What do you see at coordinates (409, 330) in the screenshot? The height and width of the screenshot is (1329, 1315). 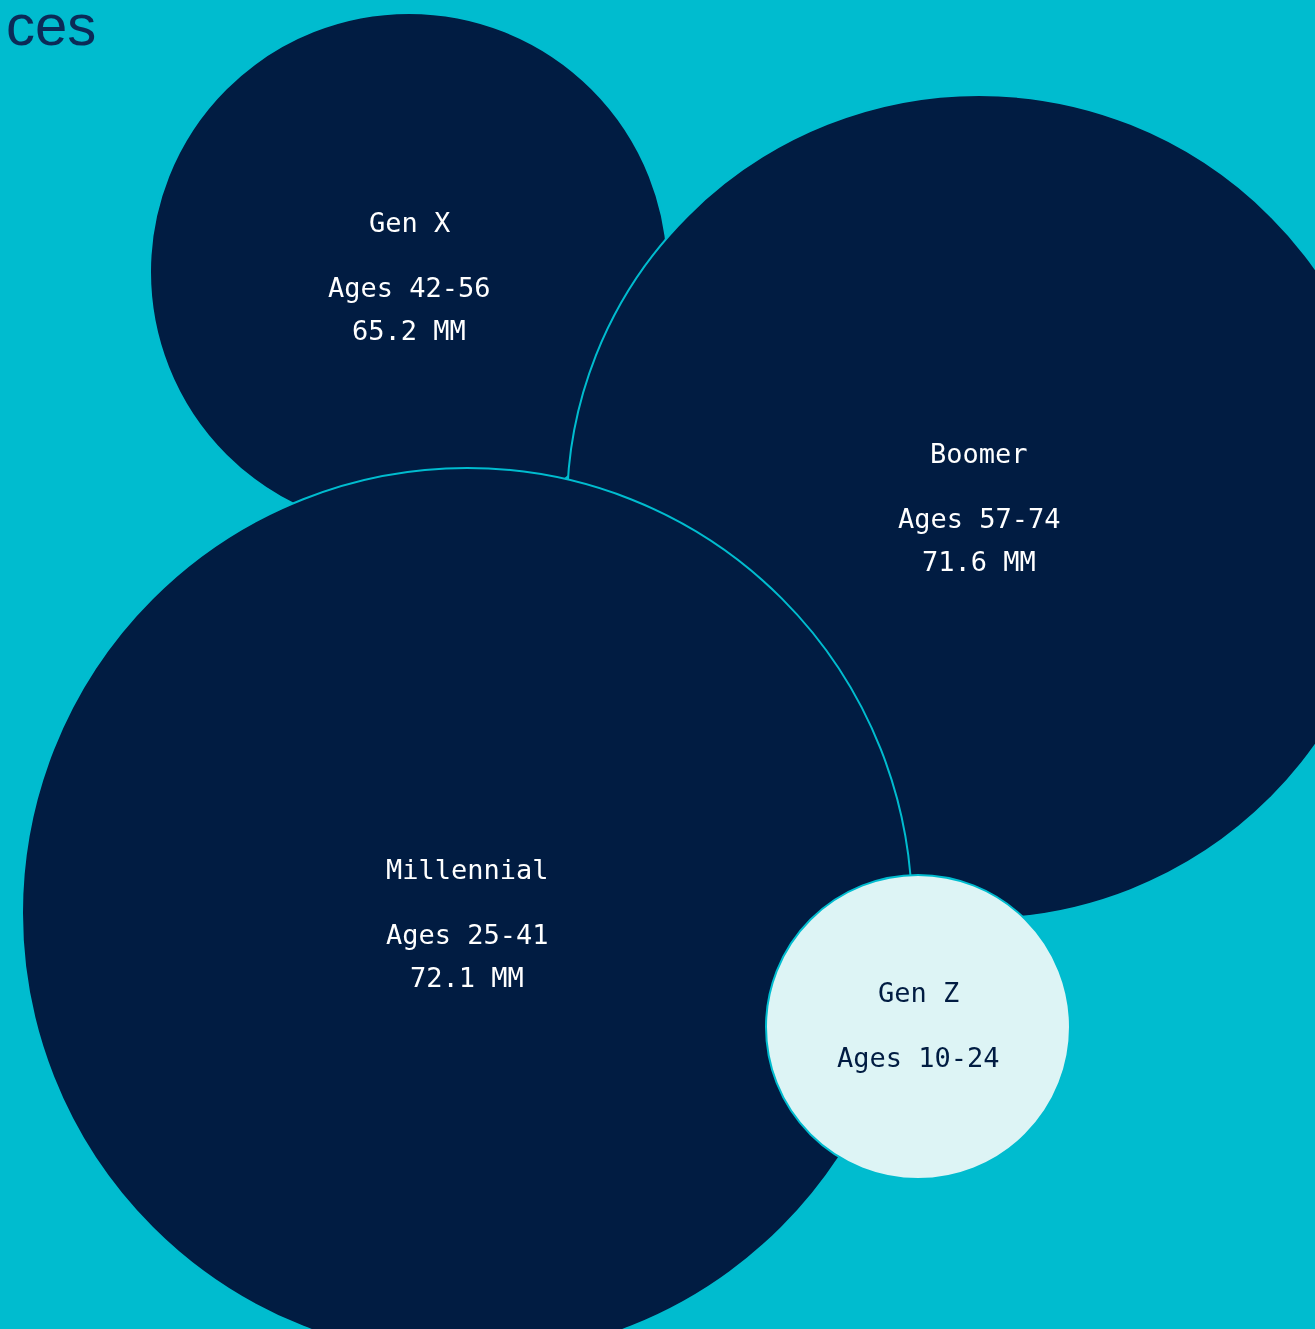 I see `data-label: 65.2 MM` at bounding box center [409, 330].